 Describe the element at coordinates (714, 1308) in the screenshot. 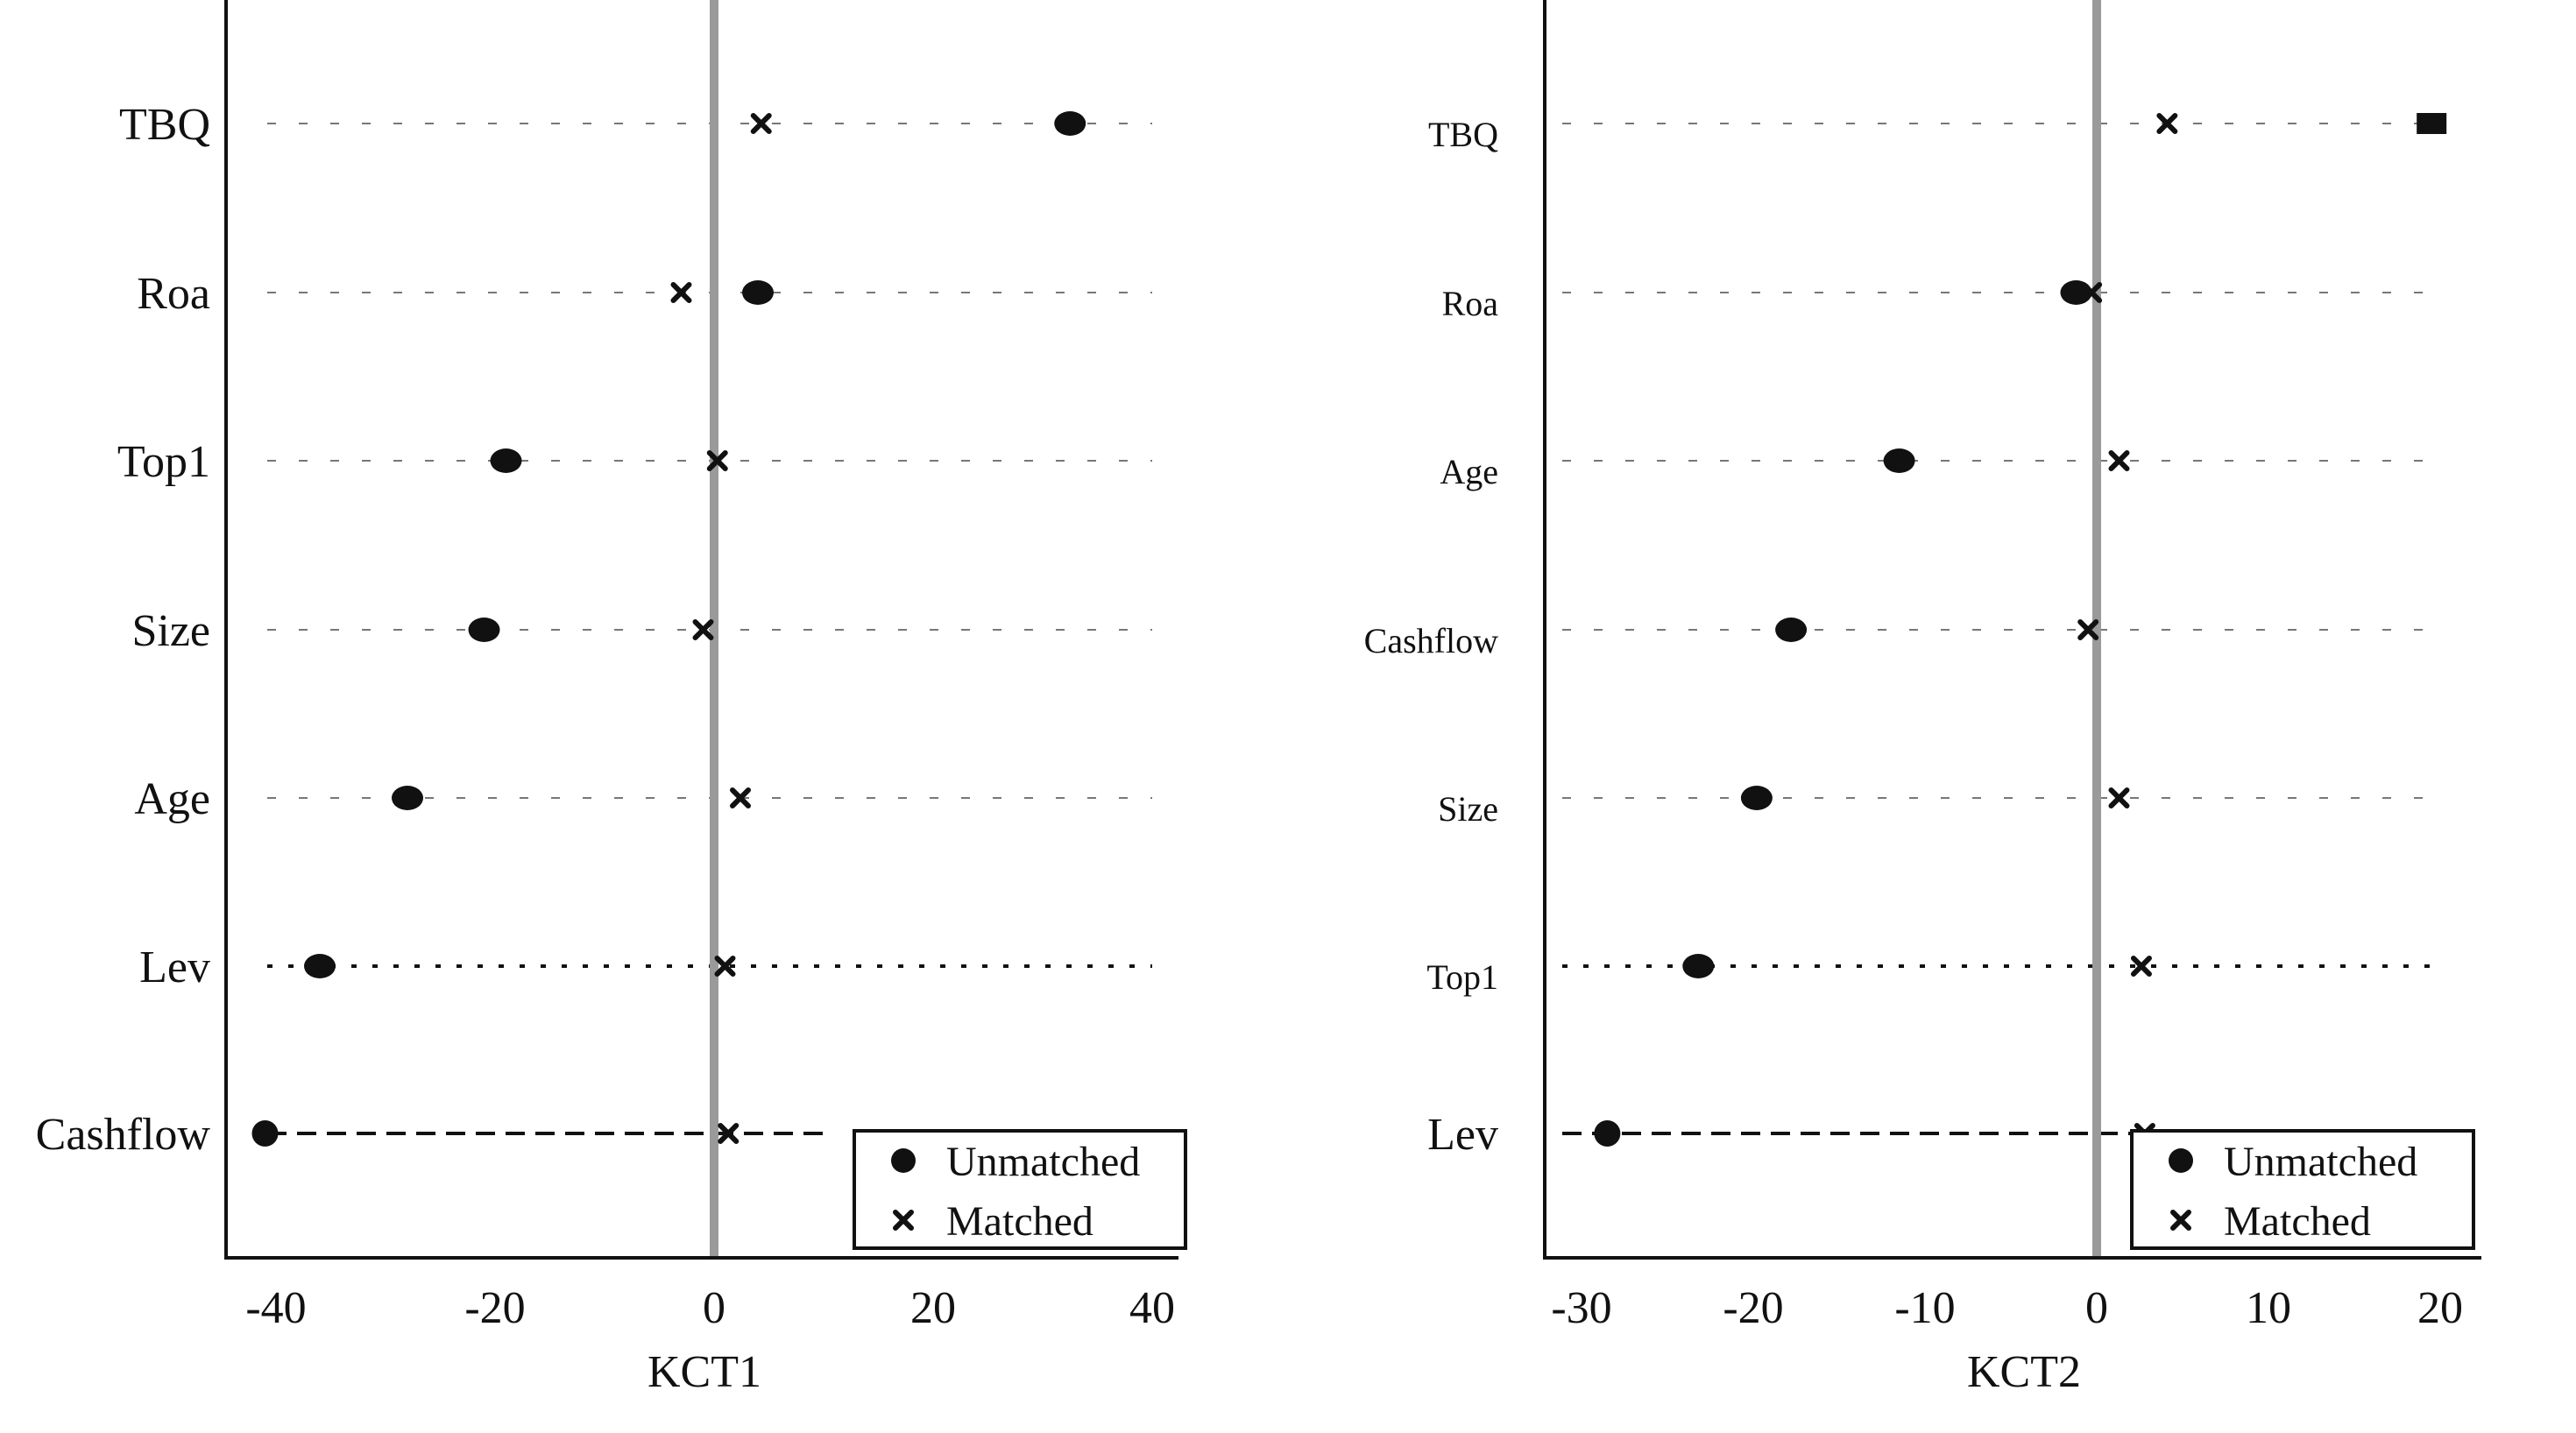

I see `x-tick-label-2: 0` at that location.